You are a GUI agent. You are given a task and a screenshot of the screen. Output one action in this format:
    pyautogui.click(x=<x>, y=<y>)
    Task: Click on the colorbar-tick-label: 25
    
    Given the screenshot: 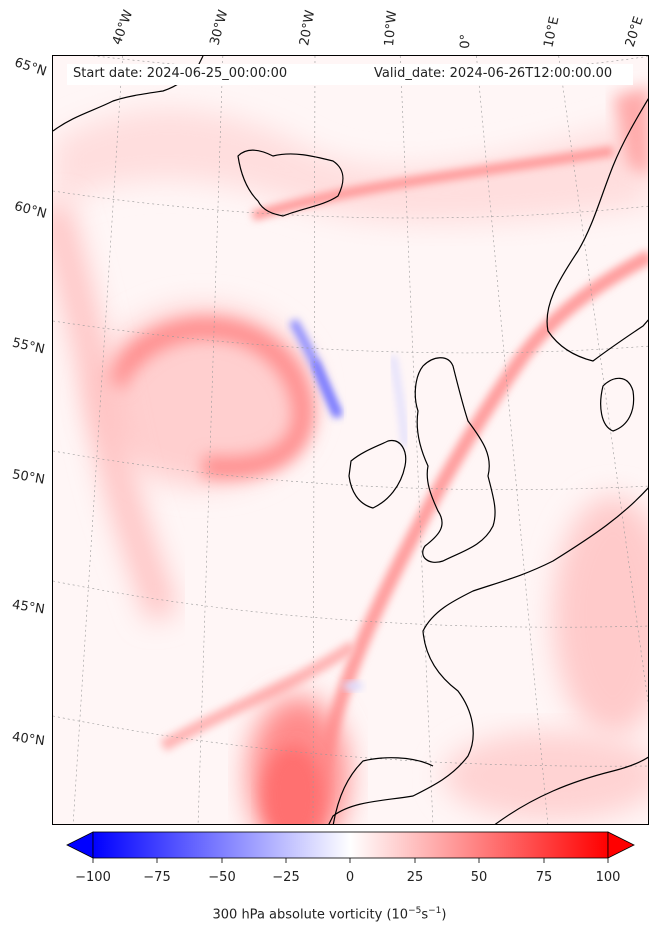 What is the action you would take?
    pyautogui.click(x=415, y=877)
    